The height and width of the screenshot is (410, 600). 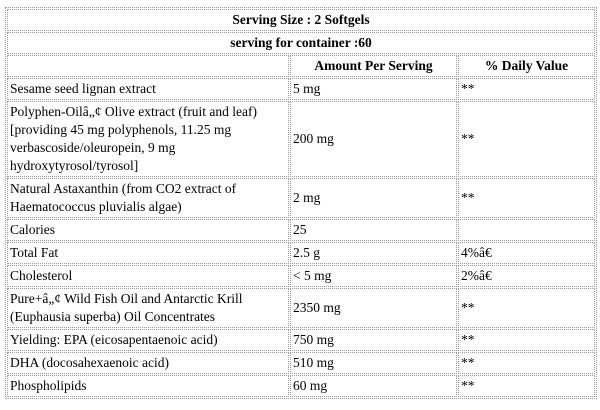 I want to click on servings-per-container-row: serving for container :60, so click(x=301, y=43).